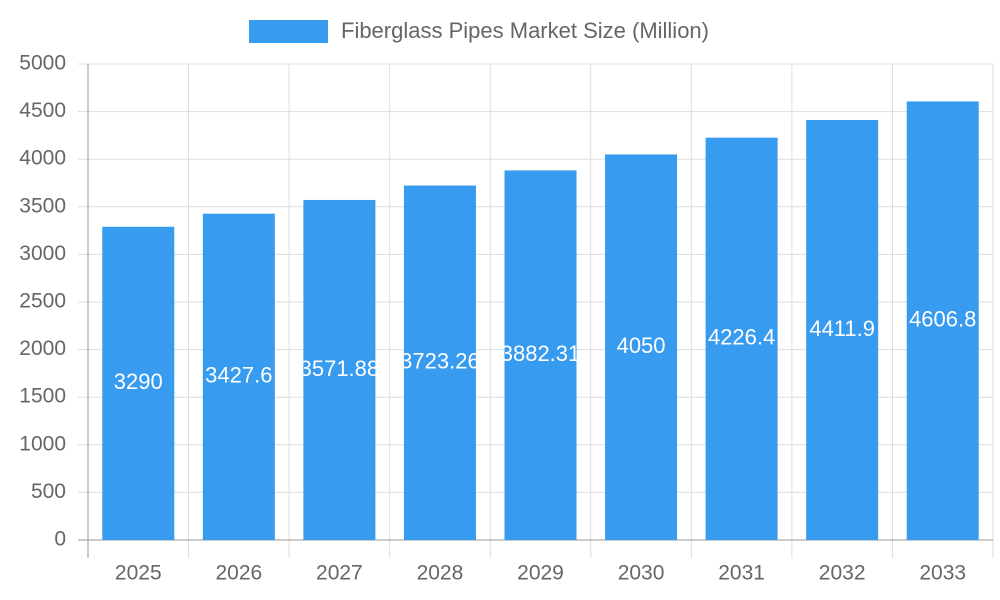 Image resolution: width=1000 pixels, height=600 pixels. Describe the element at coordinates (741, 573) in the screenshot. I see `x-tick-label: 2031` at that location.